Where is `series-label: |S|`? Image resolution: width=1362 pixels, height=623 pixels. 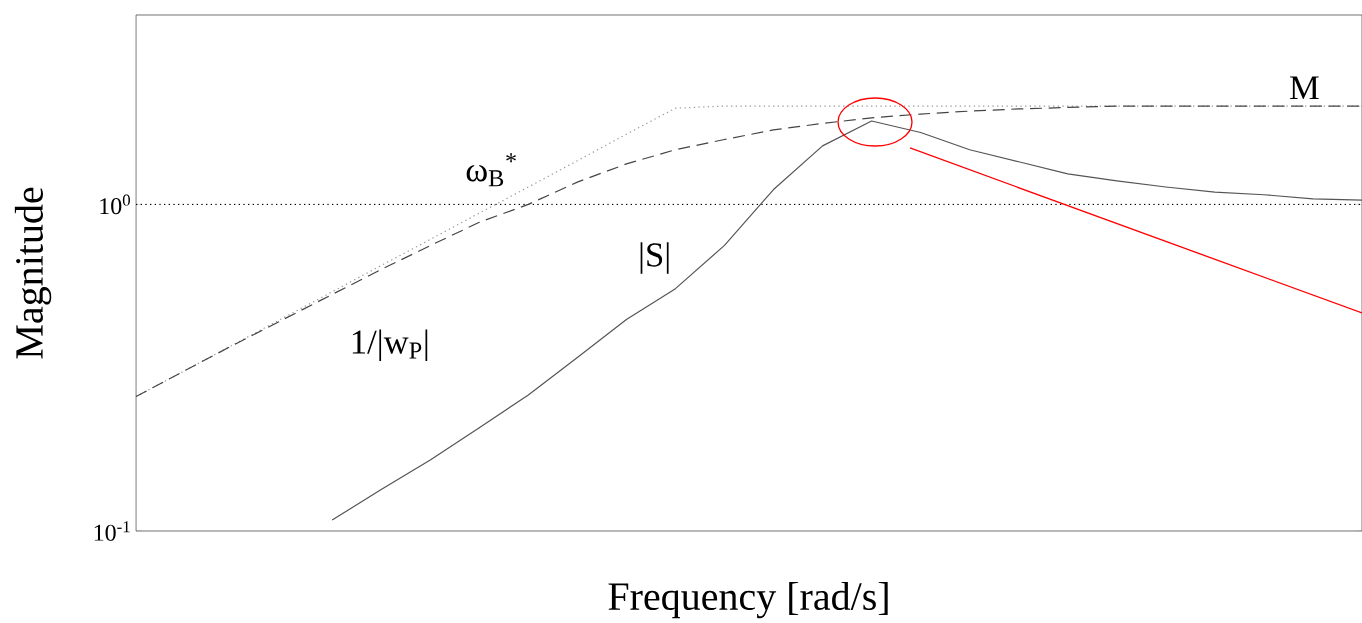
series-label: |S| is located at coordinates (654, 258).